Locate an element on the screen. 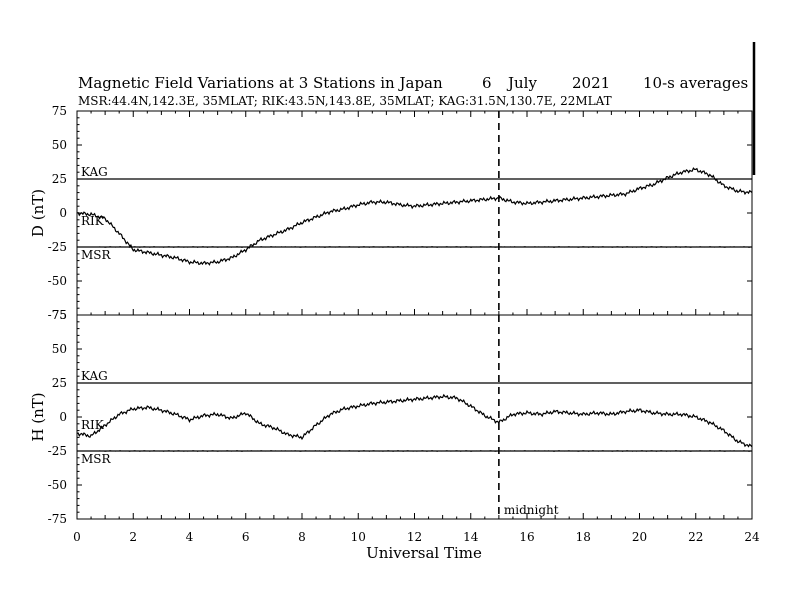  h-y-tick-label: -25 is located at coordinates (57, 451).